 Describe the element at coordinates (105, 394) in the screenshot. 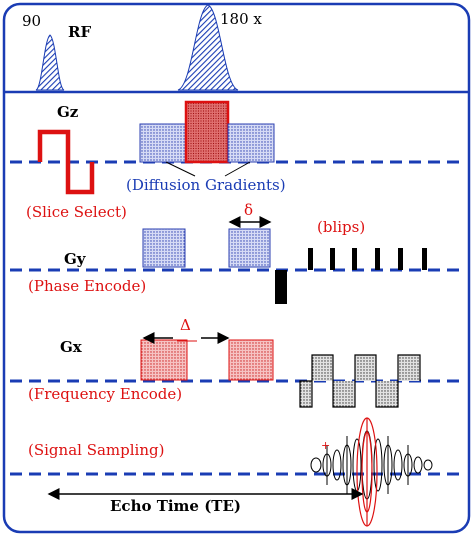

I see `gx-frequency-encode-label: (Frequency Encode)` at that location.